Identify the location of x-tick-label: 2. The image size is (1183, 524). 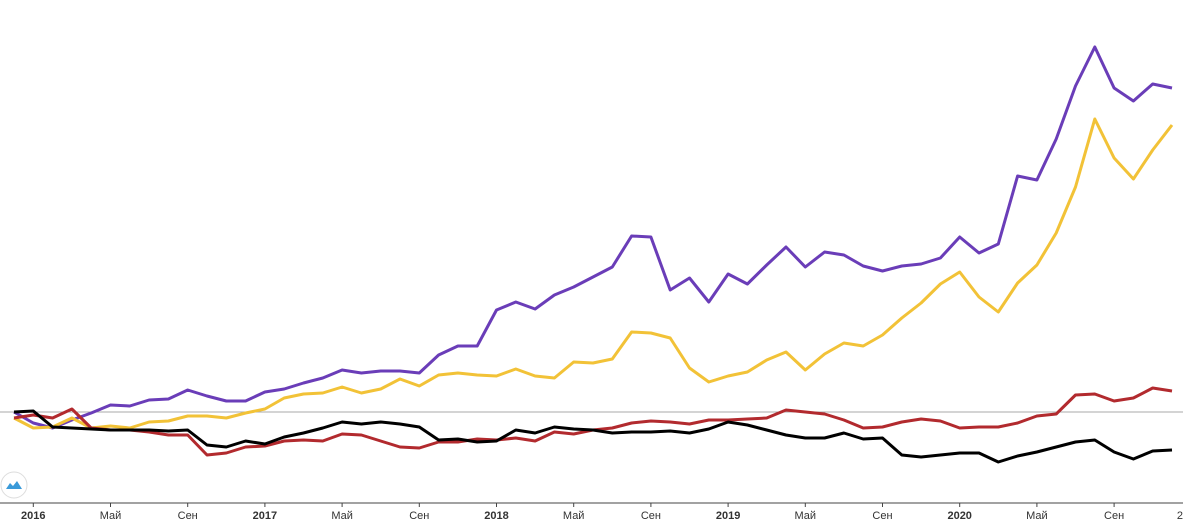
(1180, 516).